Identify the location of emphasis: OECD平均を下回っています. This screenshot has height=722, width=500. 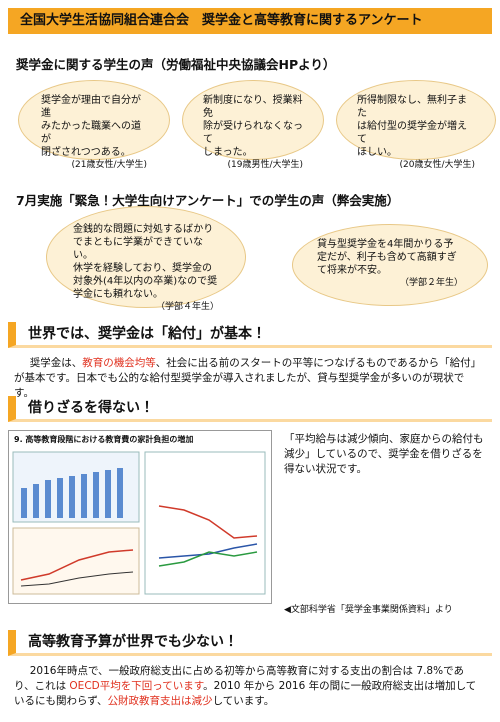
(136, 686).